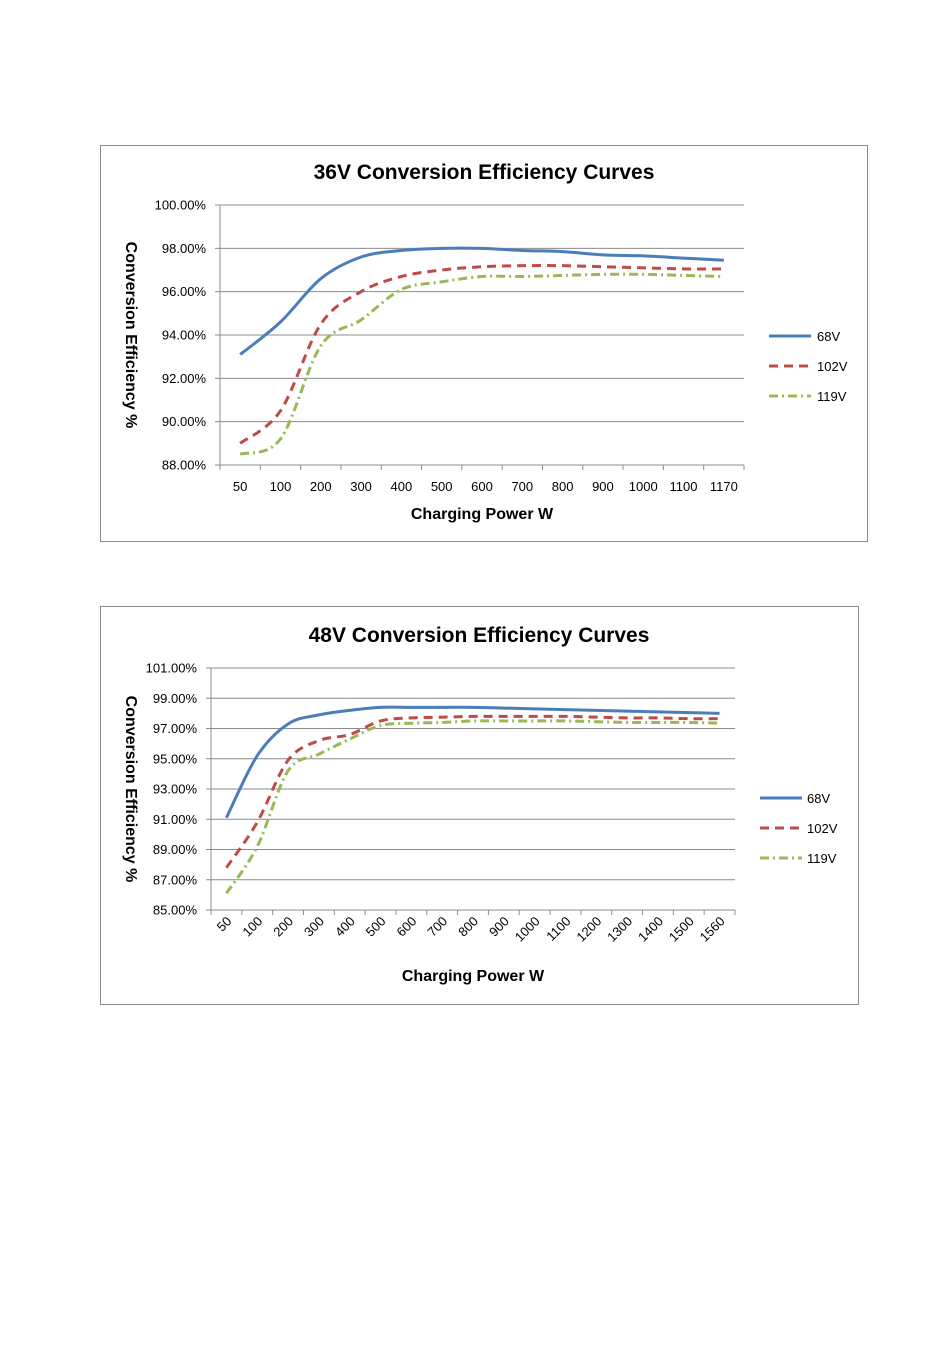 Image resolution: width=950 pixels, height=1353 pixels. Describe the element at coordinates (588, 929) in the screenshot. I see `x-tick-label: 1200` at that location.